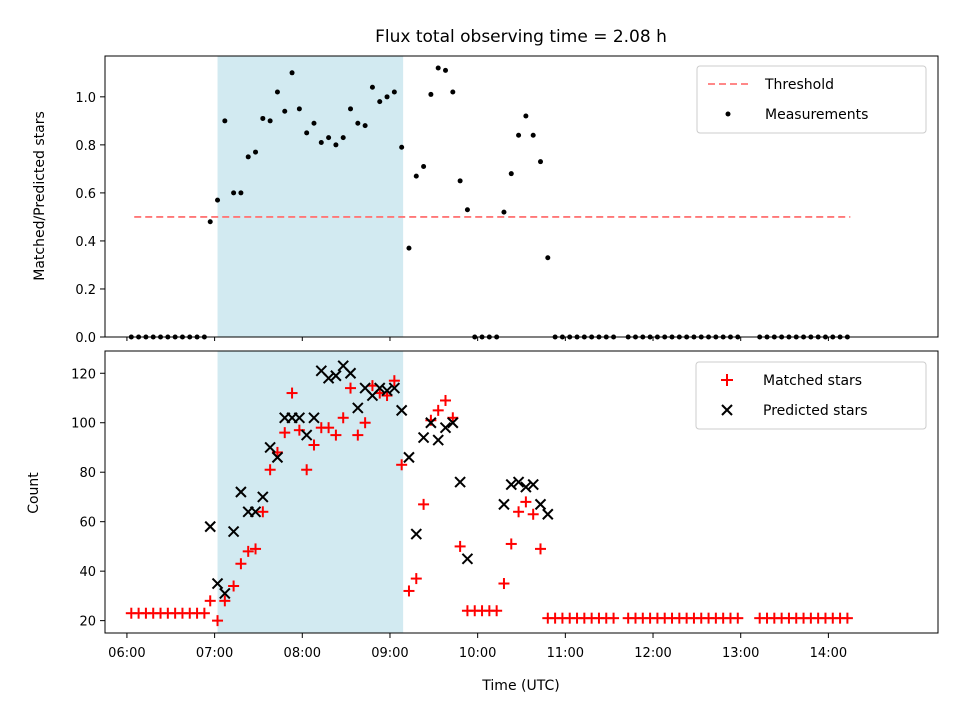  What do you see at coordinates (85, 194) in the screenshot?
I see `top-y-tick-label: 0.6` at bounding box center [85, 194].